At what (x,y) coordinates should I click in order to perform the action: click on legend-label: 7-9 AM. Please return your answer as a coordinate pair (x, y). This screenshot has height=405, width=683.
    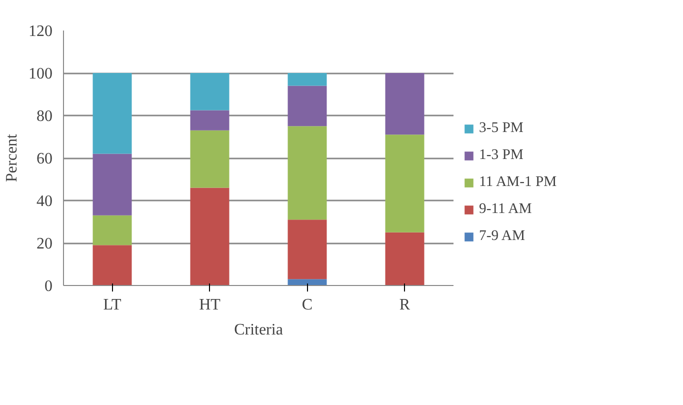
    Looking at the image, I should click on (502, 236).